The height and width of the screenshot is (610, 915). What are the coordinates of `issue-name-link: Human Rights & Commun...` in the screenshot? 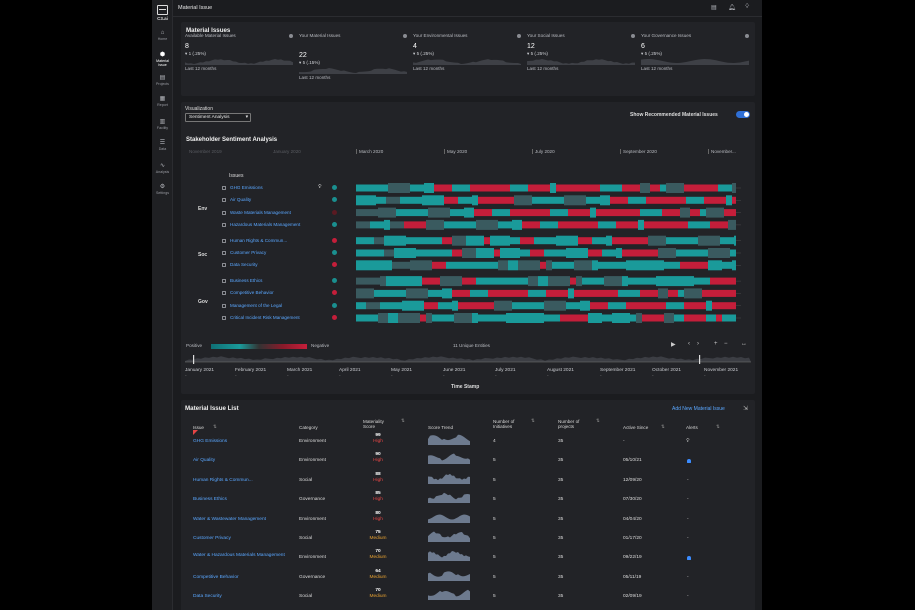 It's located at (223, 480).